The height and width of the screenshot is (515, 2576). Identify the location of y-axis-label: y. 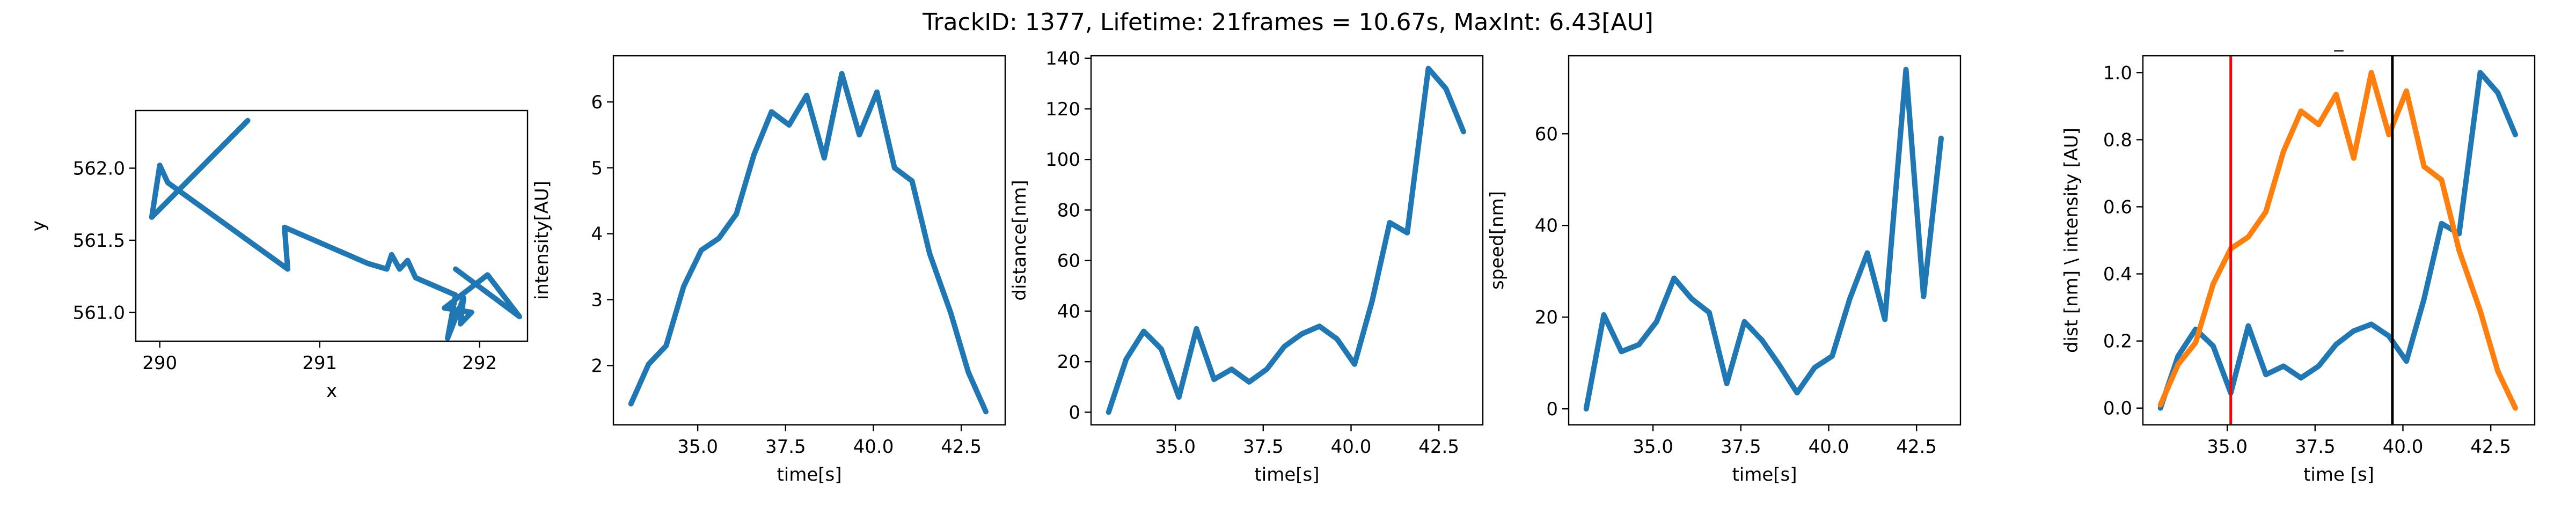
(38, 226).